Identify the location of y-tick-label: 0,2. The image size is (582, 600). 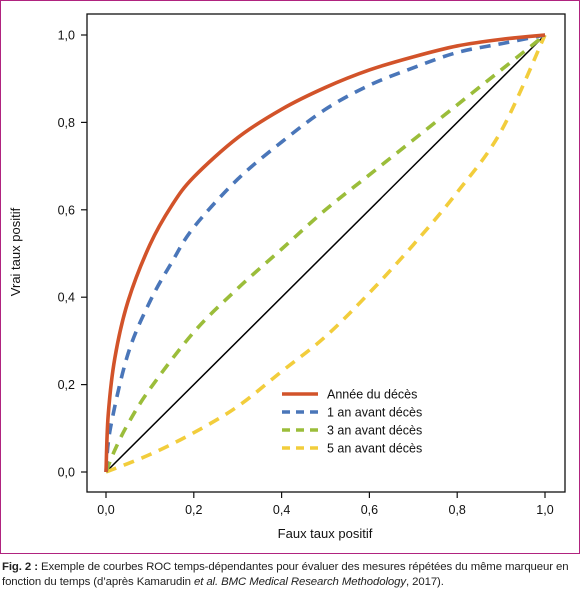
(66, 385).